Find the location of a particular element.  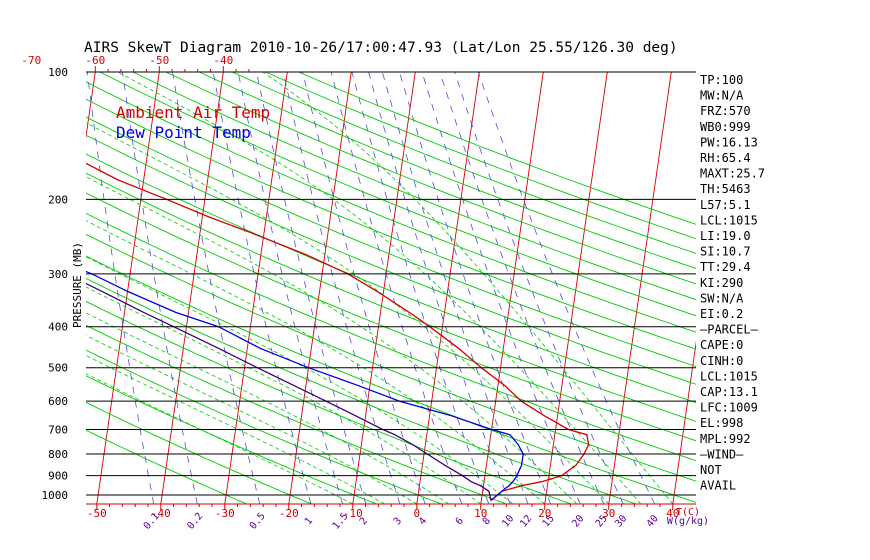

top-axis-tick-label: -60 is located at coordinates (95, 60).